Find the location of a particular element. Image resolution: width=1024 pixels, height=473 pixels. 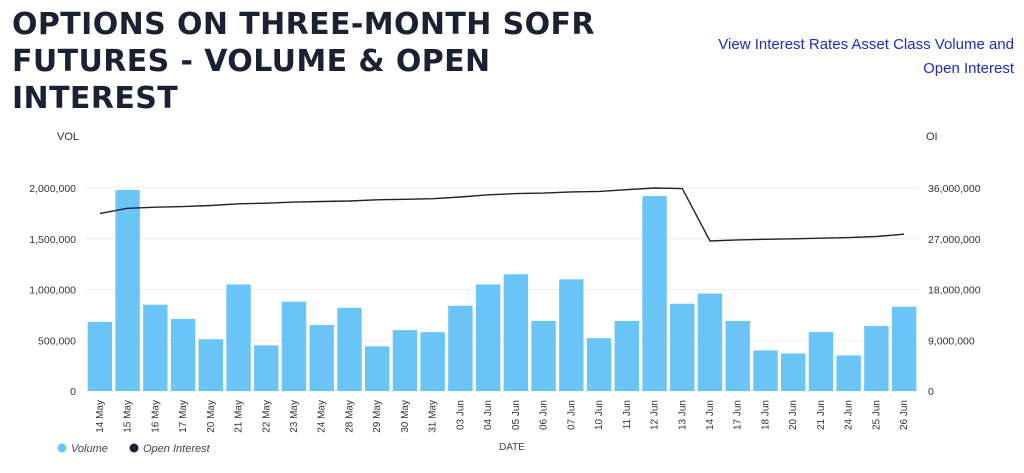

x-tick-label: 22 May is located at coordinates (266, 416).